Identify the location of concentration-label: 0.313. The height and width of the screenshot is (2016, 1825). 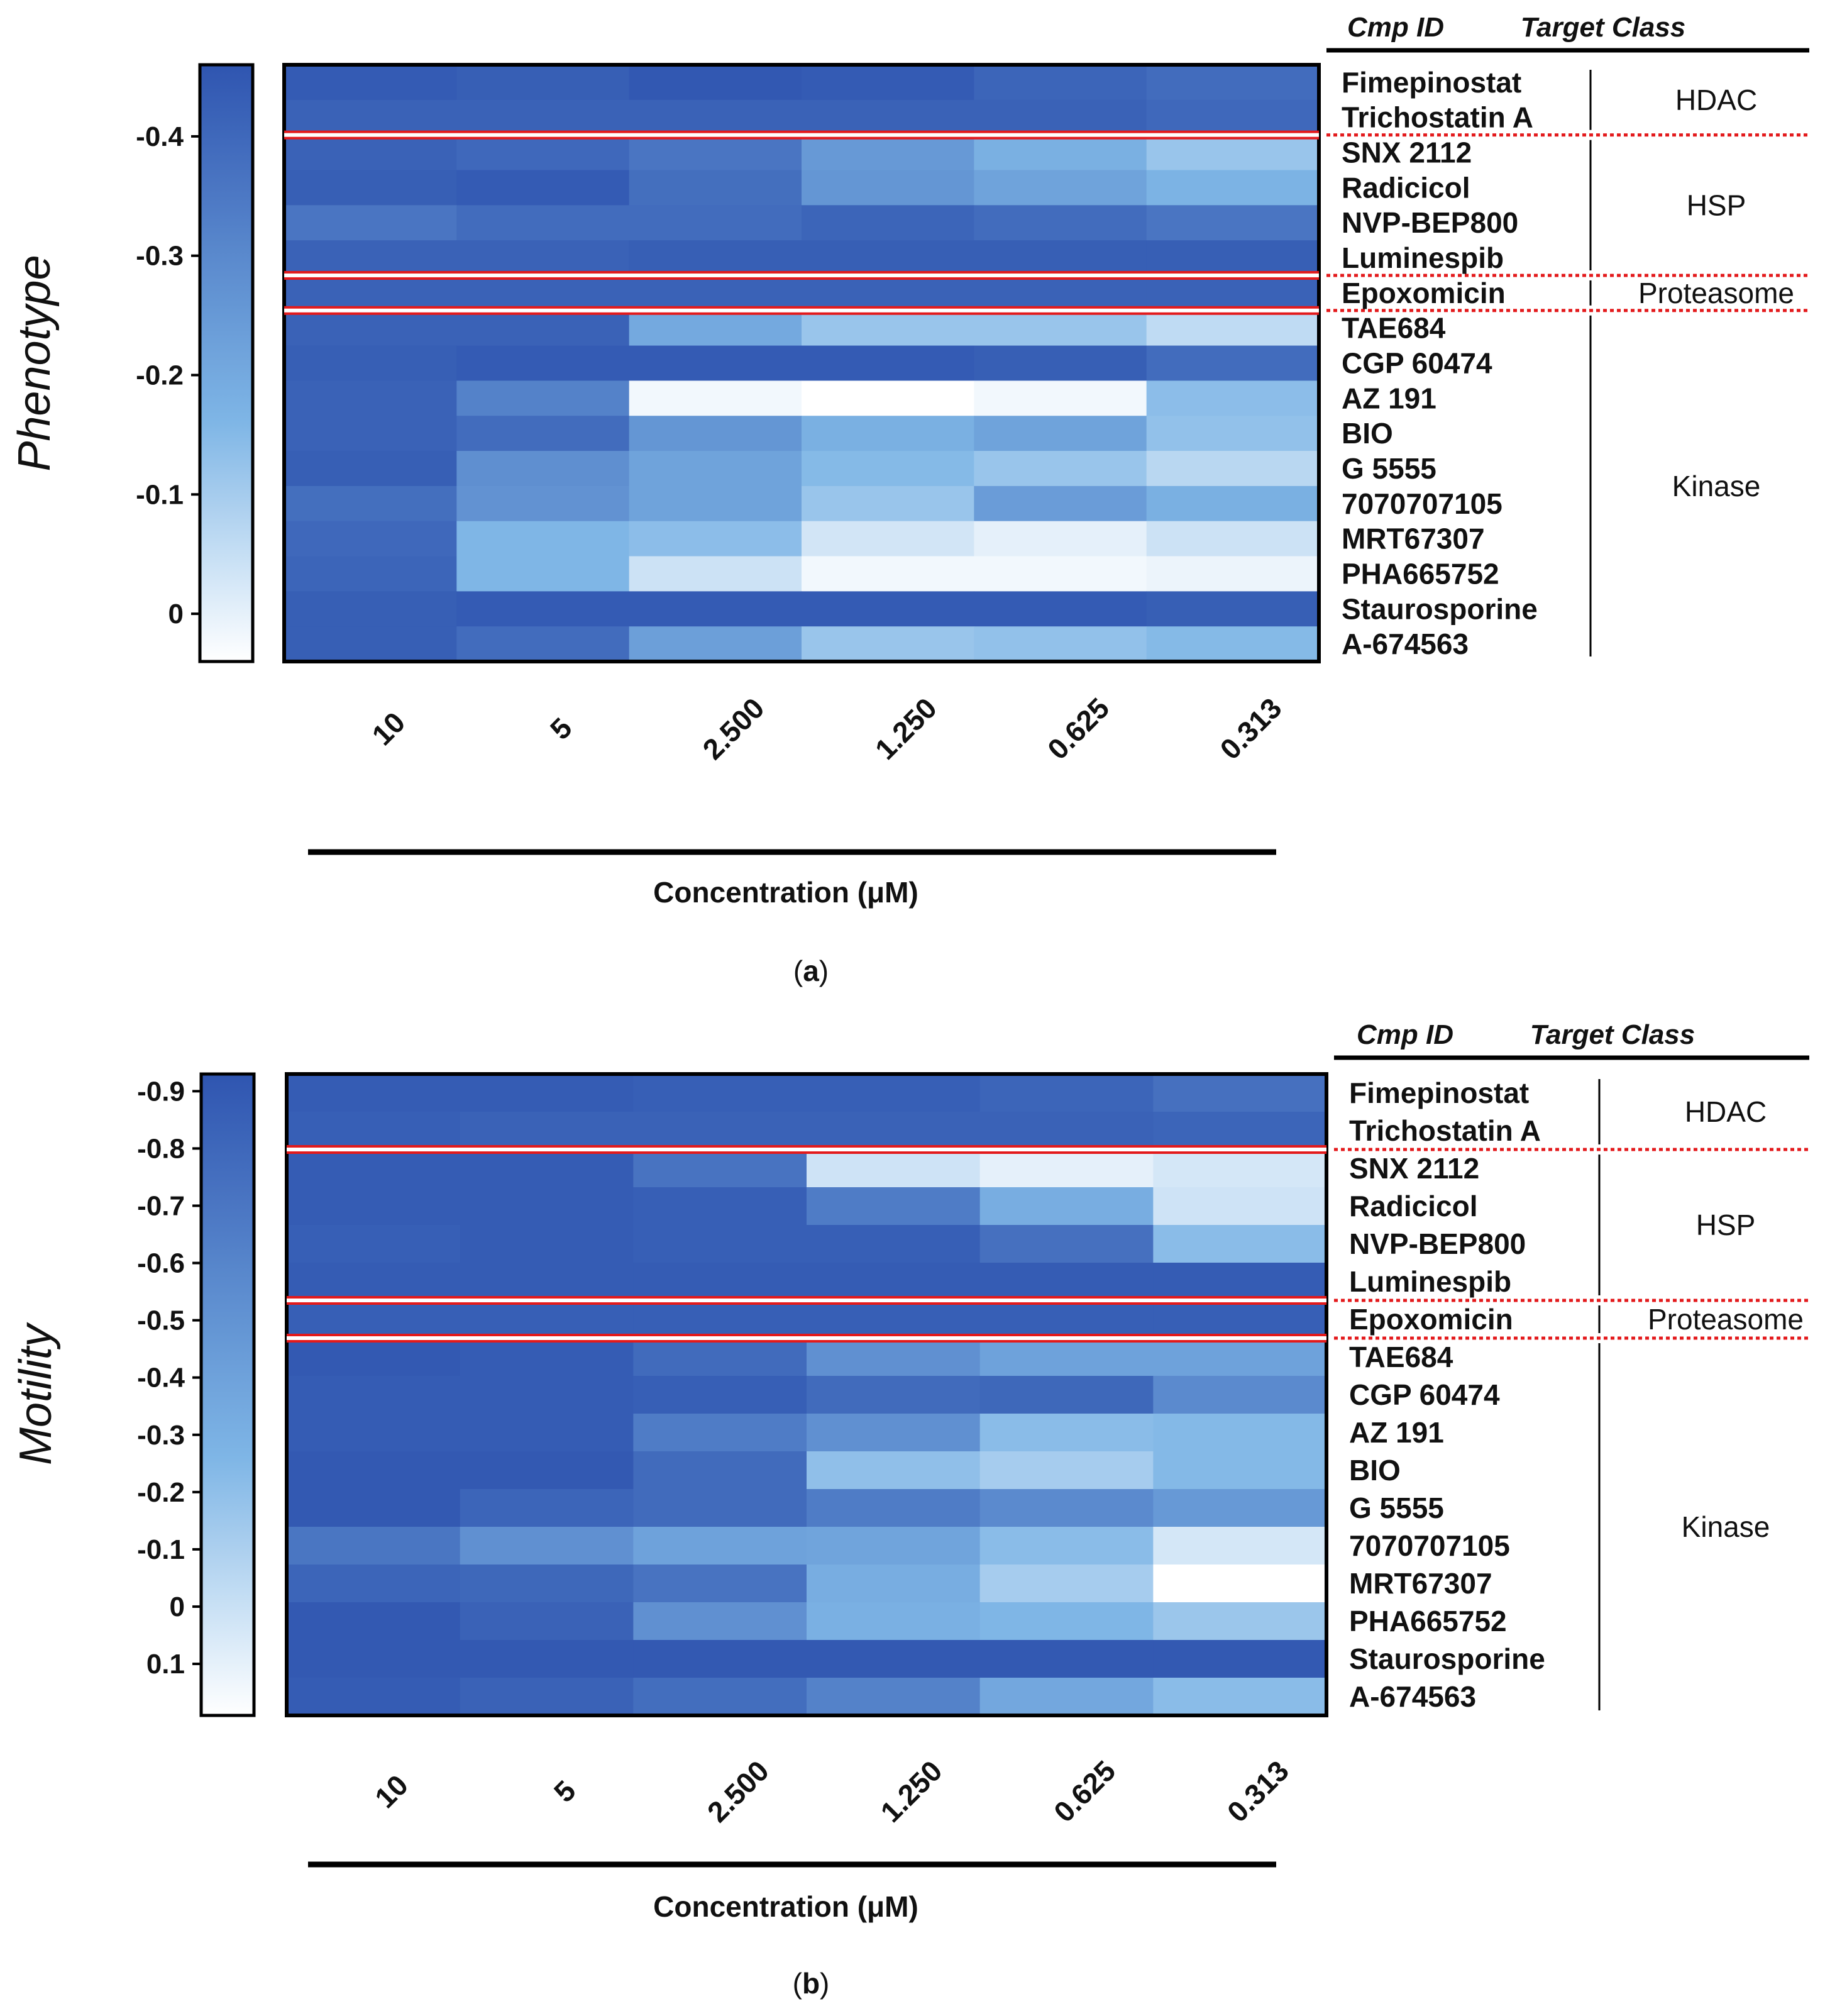
(1250, 729).